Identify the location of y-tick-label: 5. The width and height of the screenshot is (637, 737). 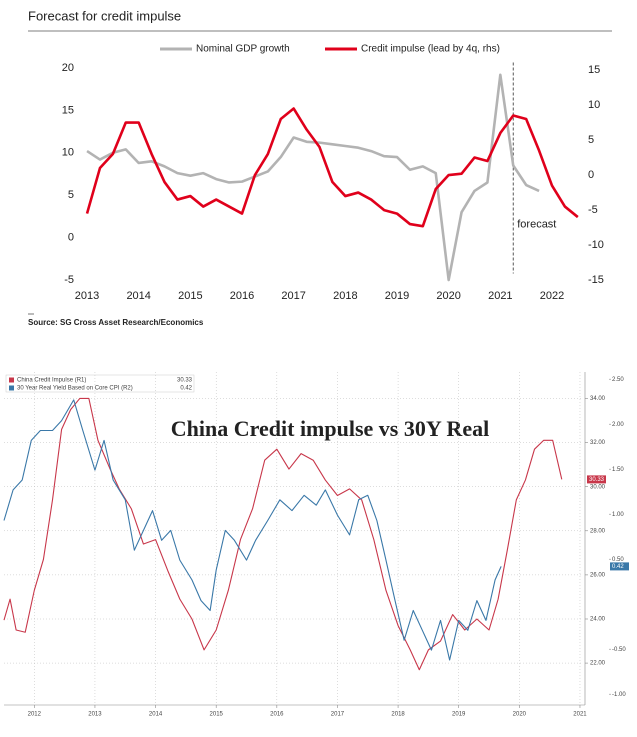
(71, 195).